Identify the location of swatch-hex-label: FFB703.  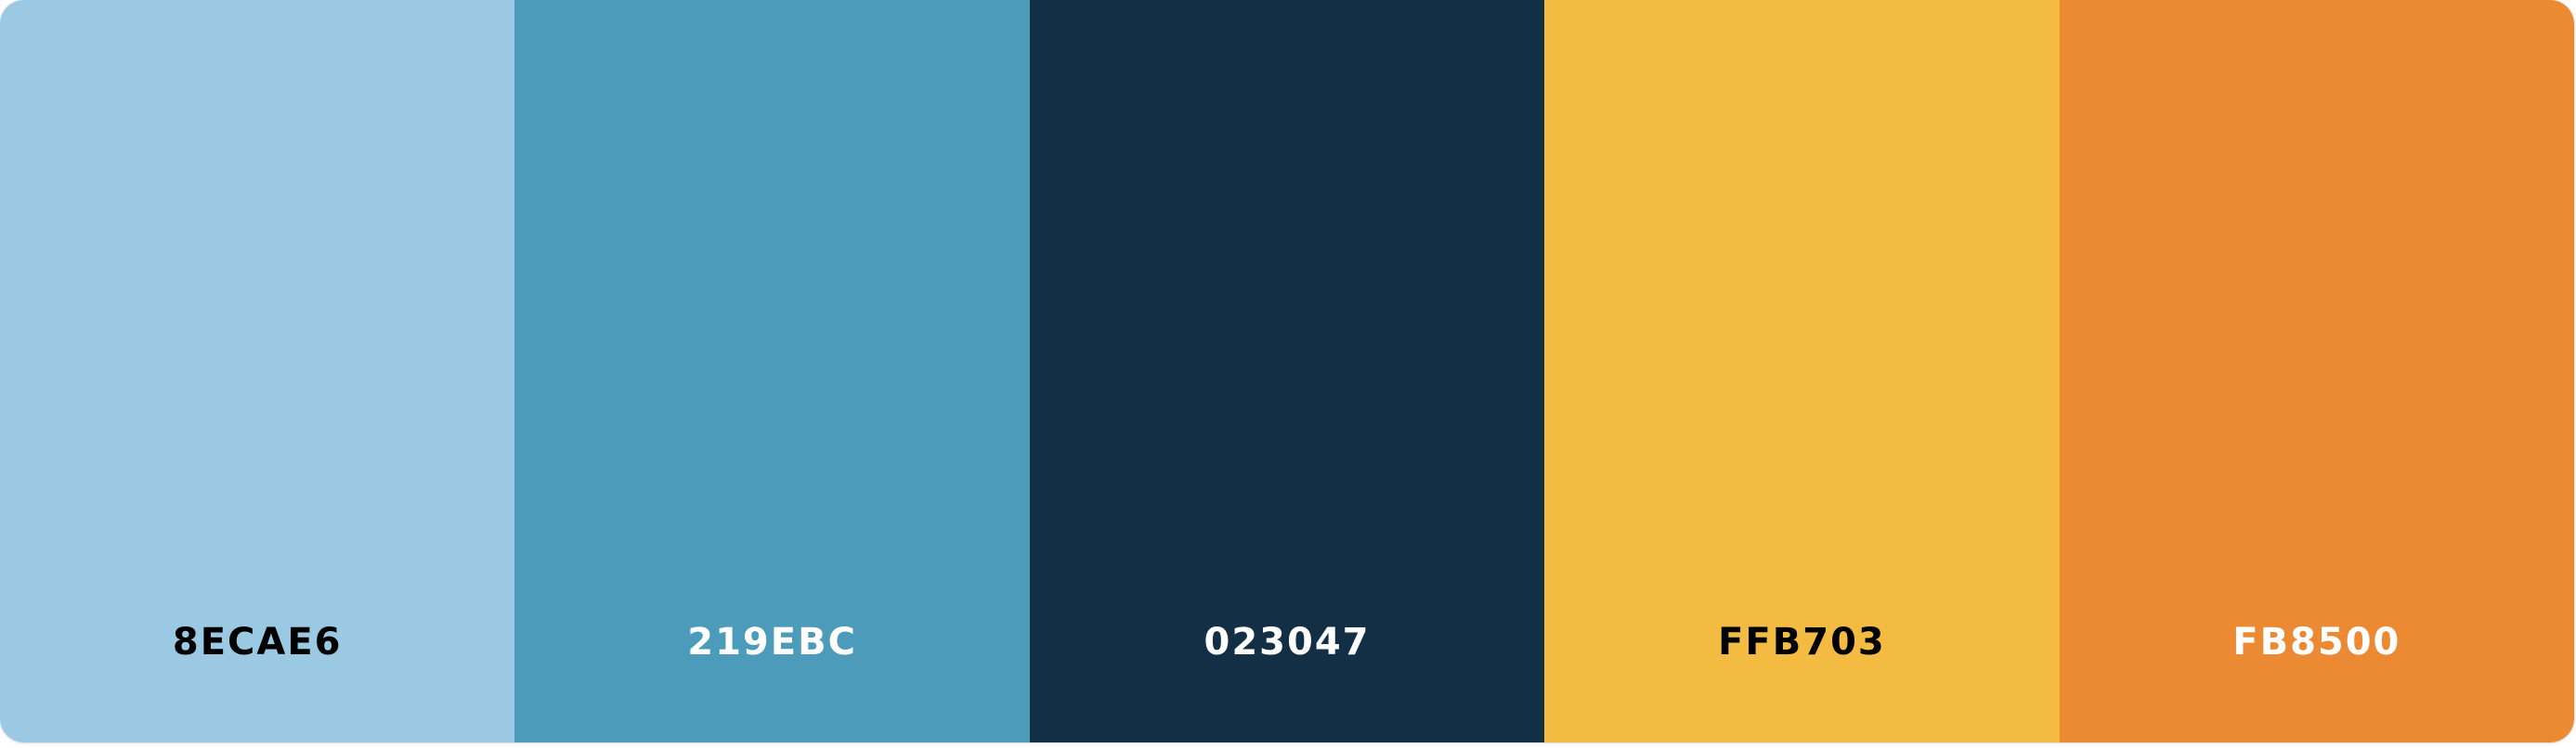
(1802, 642).